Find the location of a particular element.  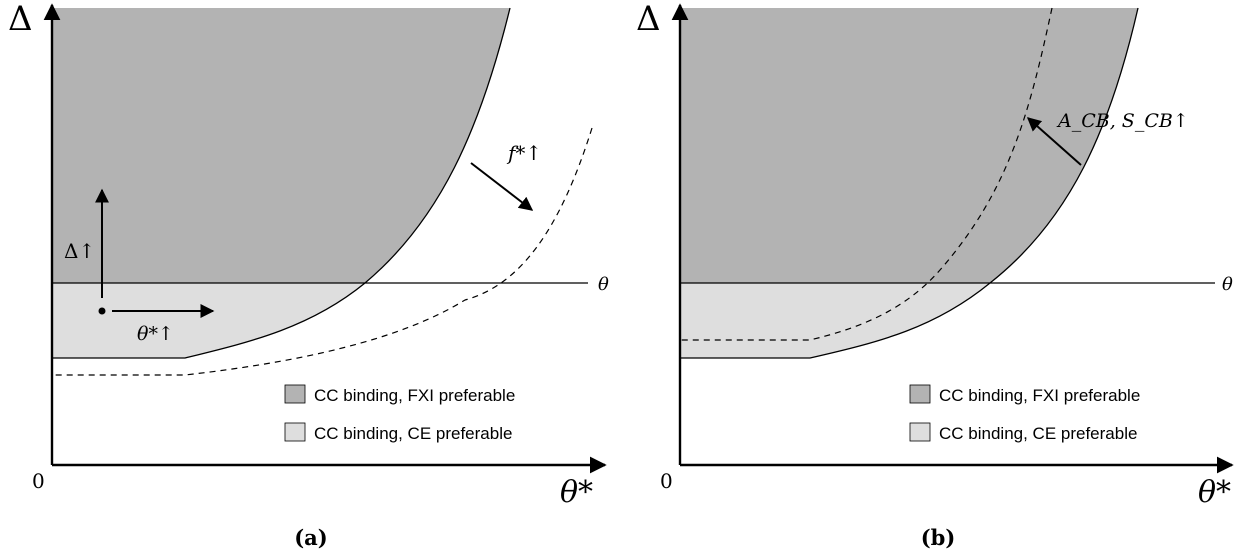

panel-a-legend-label-fxi: CC binding, FXI preferable is located at coordinates (414, 395).